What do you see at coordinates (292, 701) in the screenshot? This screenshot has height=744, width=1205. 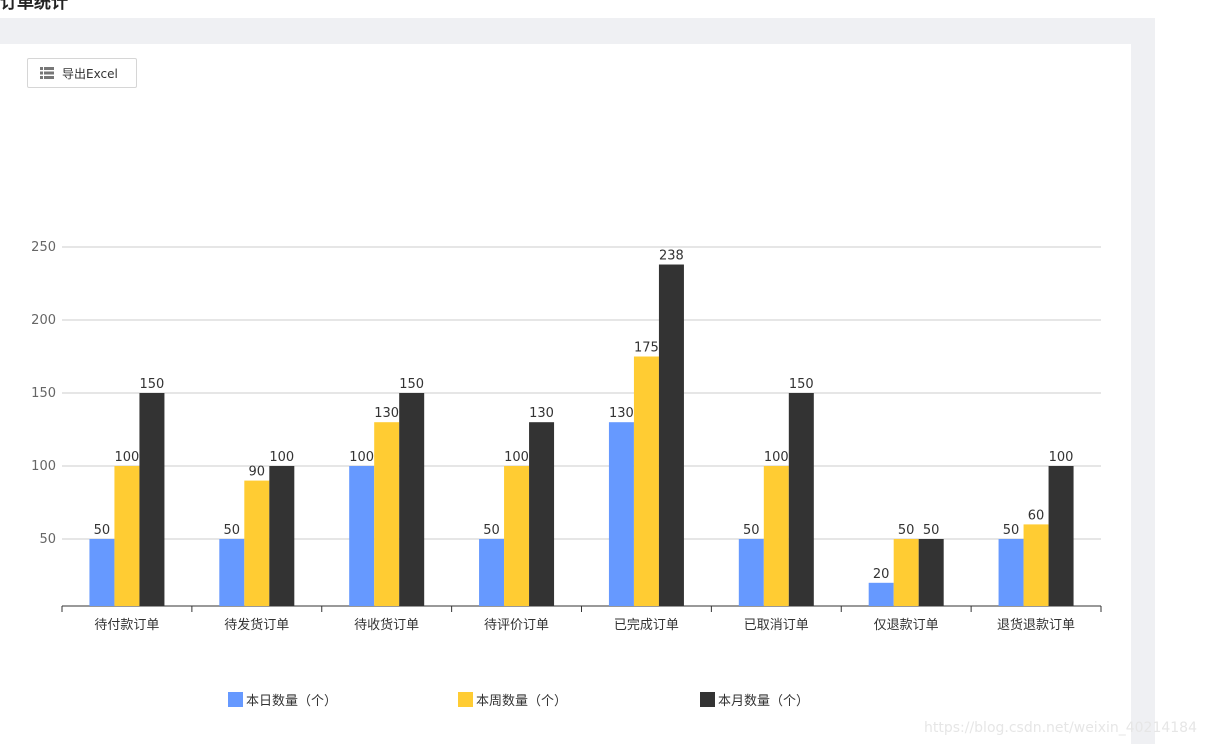 I see `legend-label-daily: 本日数量（个）` at bounding box center [292, 701].